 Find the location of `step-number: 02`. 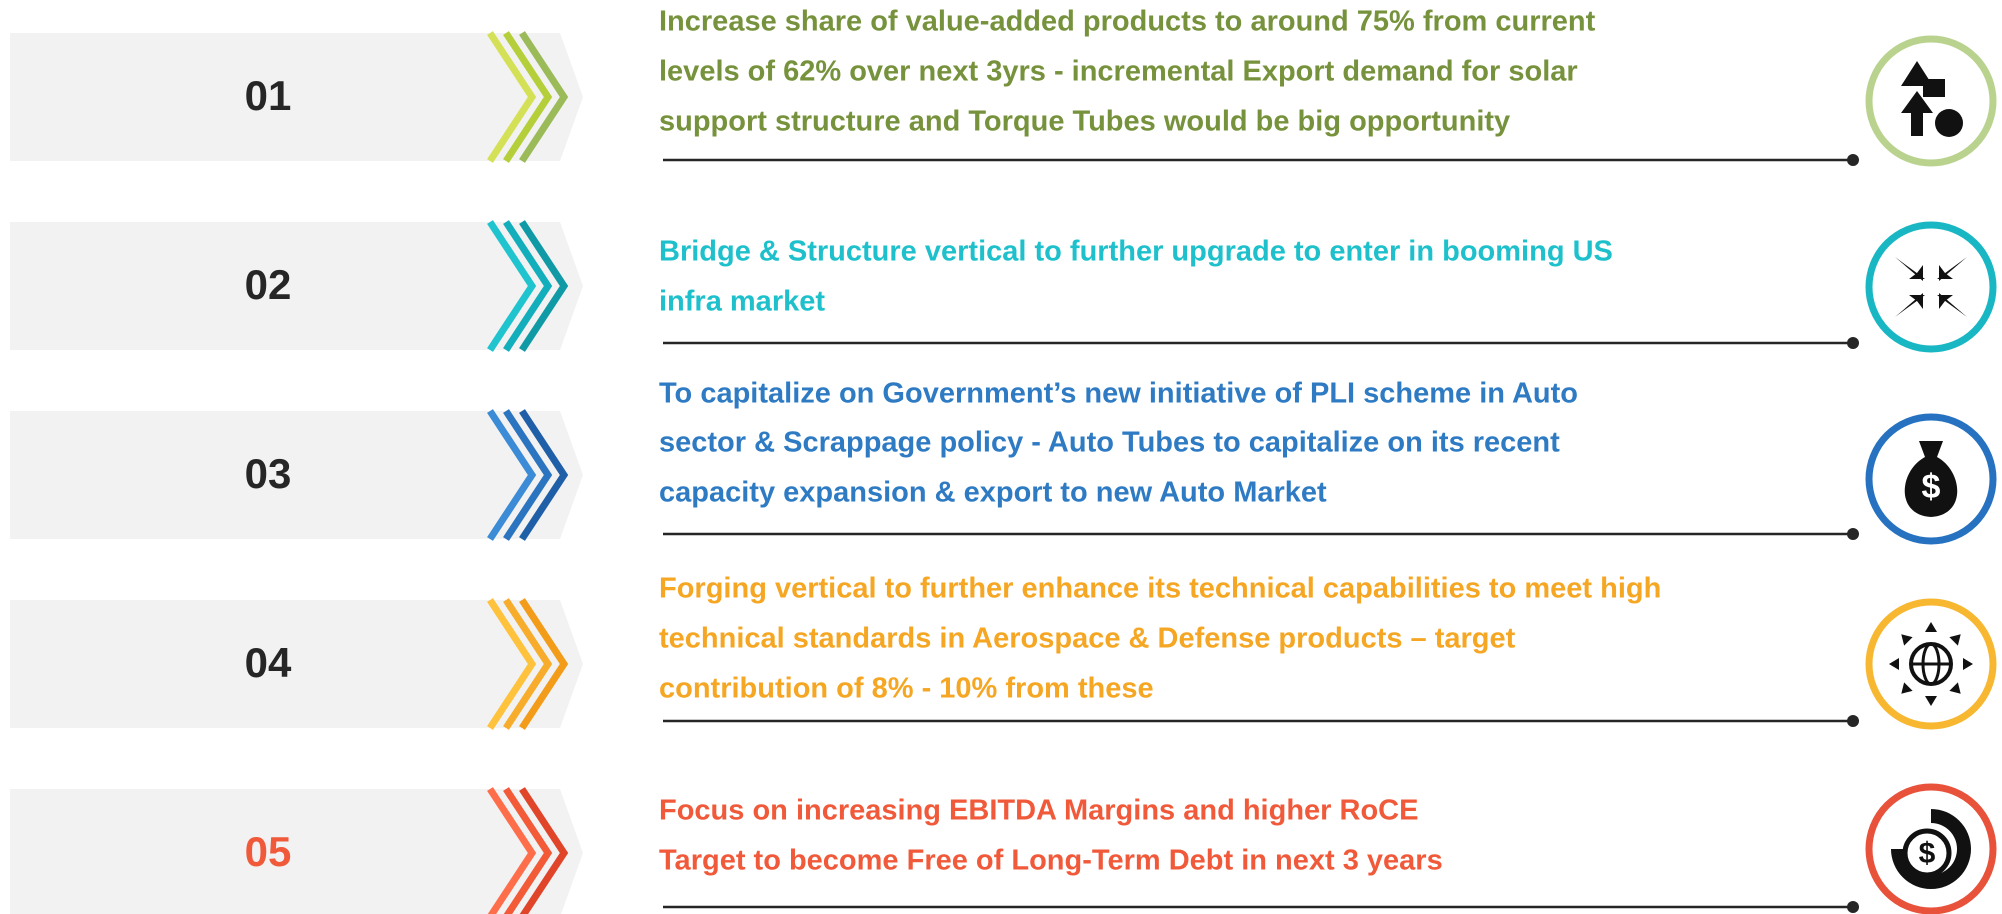

step-number: 02 is located at coordinates (268, 284).